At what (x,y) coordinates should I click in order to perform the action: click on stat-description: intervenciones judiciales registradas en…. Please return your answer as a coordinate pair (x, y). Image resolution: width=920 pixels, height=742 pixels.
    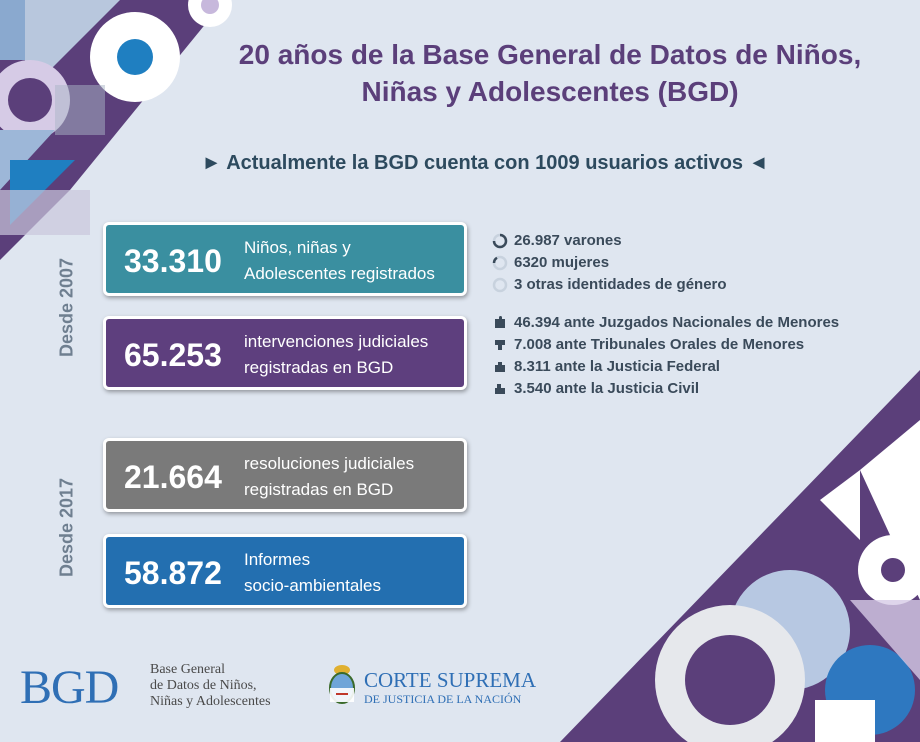
    Looking at the image, I should click on (336, 354).